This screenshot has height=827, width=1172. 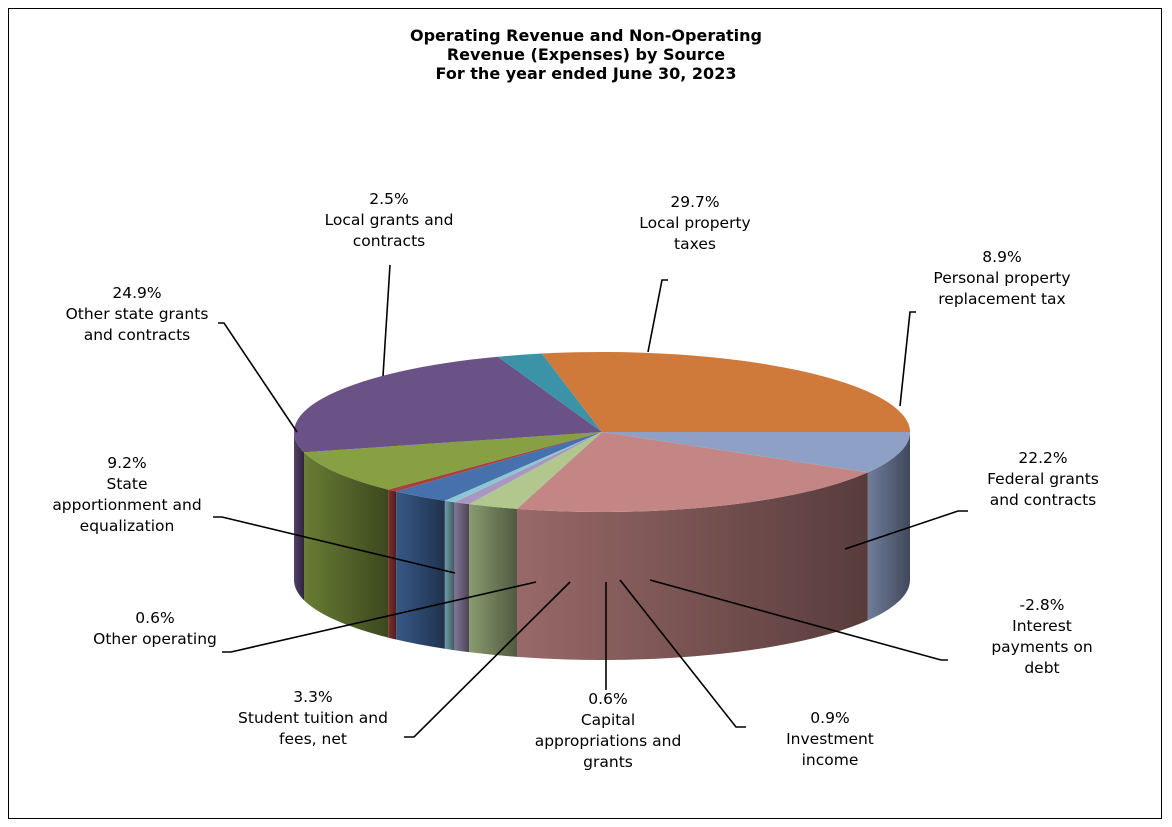 What do you see at coordinates (493, 580) in the screenshot?
I see `pie-side-interest-payments-on-debt` at bounding box center [493, 580].